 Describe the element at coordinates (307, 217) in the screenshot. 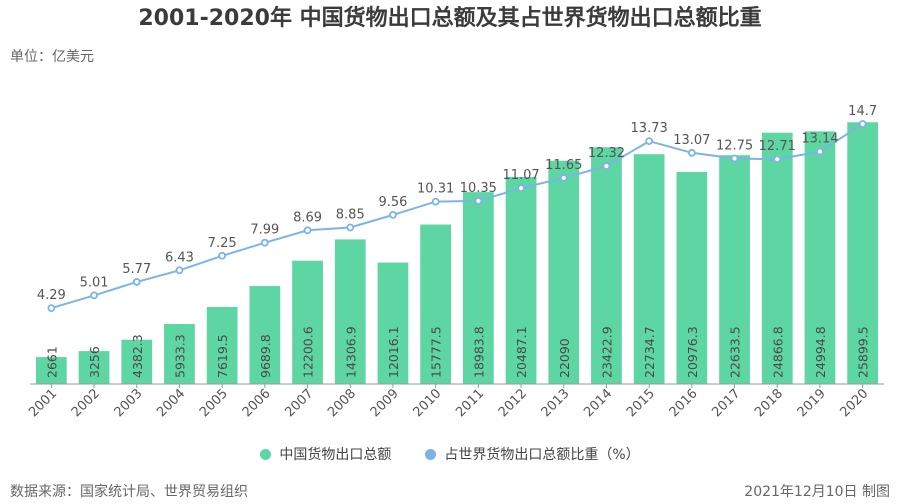

I see `share-value-label-2007: 8.69` at that location.